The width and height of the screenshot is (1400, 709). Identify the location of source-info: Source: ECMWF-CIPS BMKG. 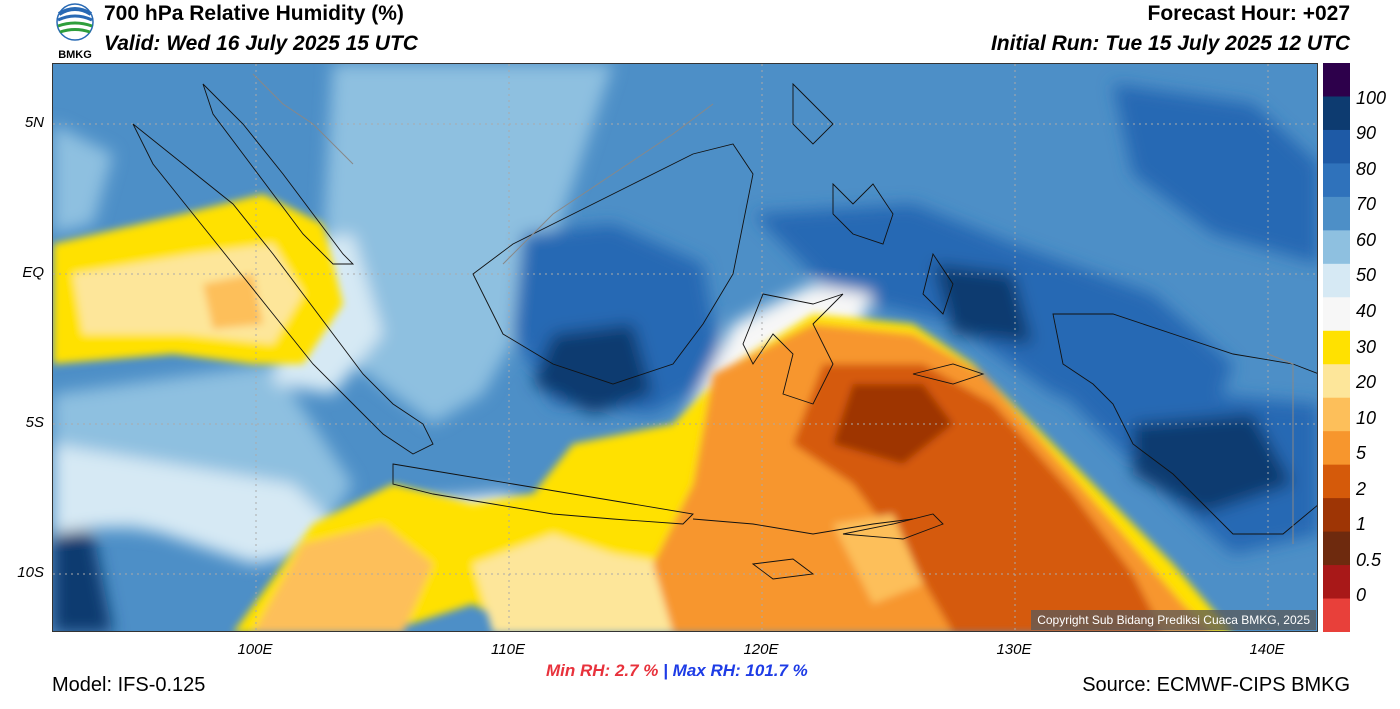
(1216, 685).